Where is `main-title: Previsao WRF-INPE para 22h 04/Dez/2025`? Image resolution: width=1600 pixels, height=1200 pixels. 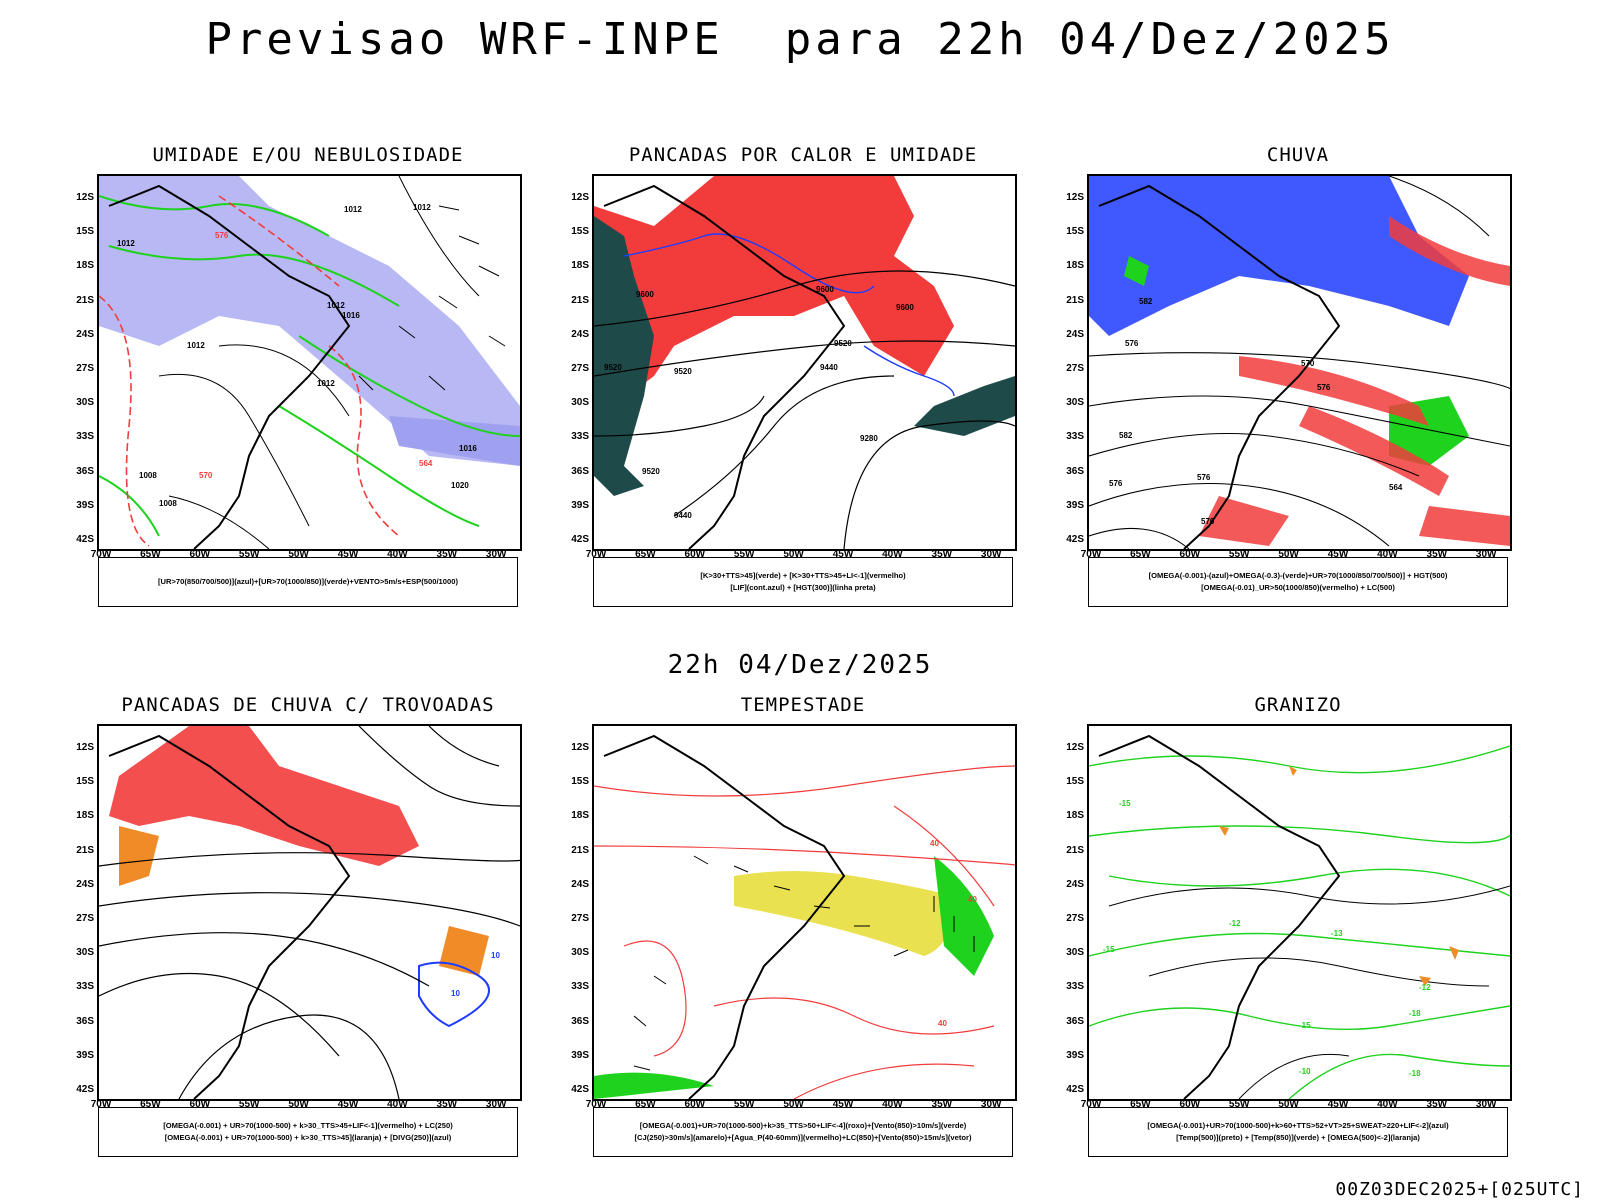 main-title: Previsao WRF-INPE para 22h 04/Dez/2025 is located at coordinates (800, 39).